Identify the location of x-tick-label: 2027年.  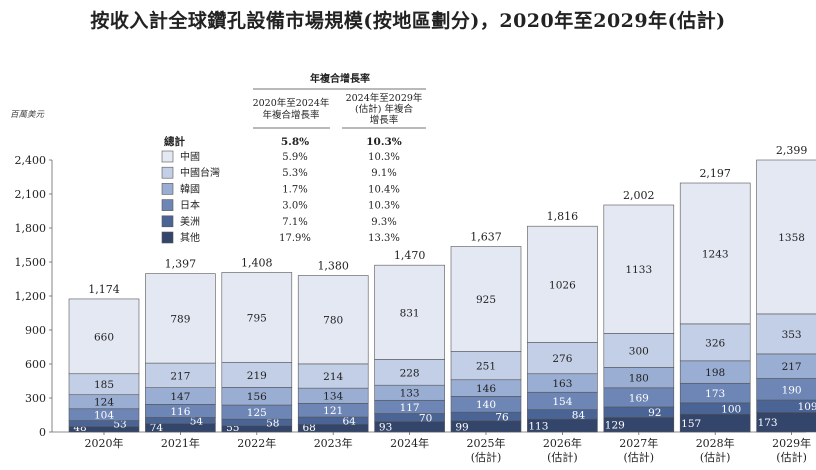
(638, 443).